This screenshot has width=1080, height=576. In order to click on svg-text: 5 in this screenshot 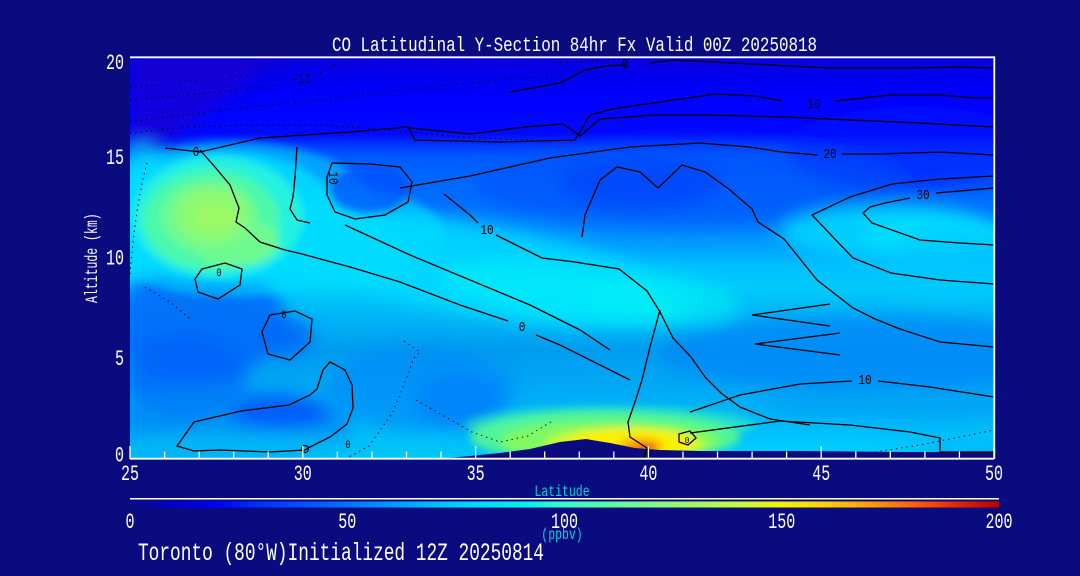, I will do `click(119, 359)`.